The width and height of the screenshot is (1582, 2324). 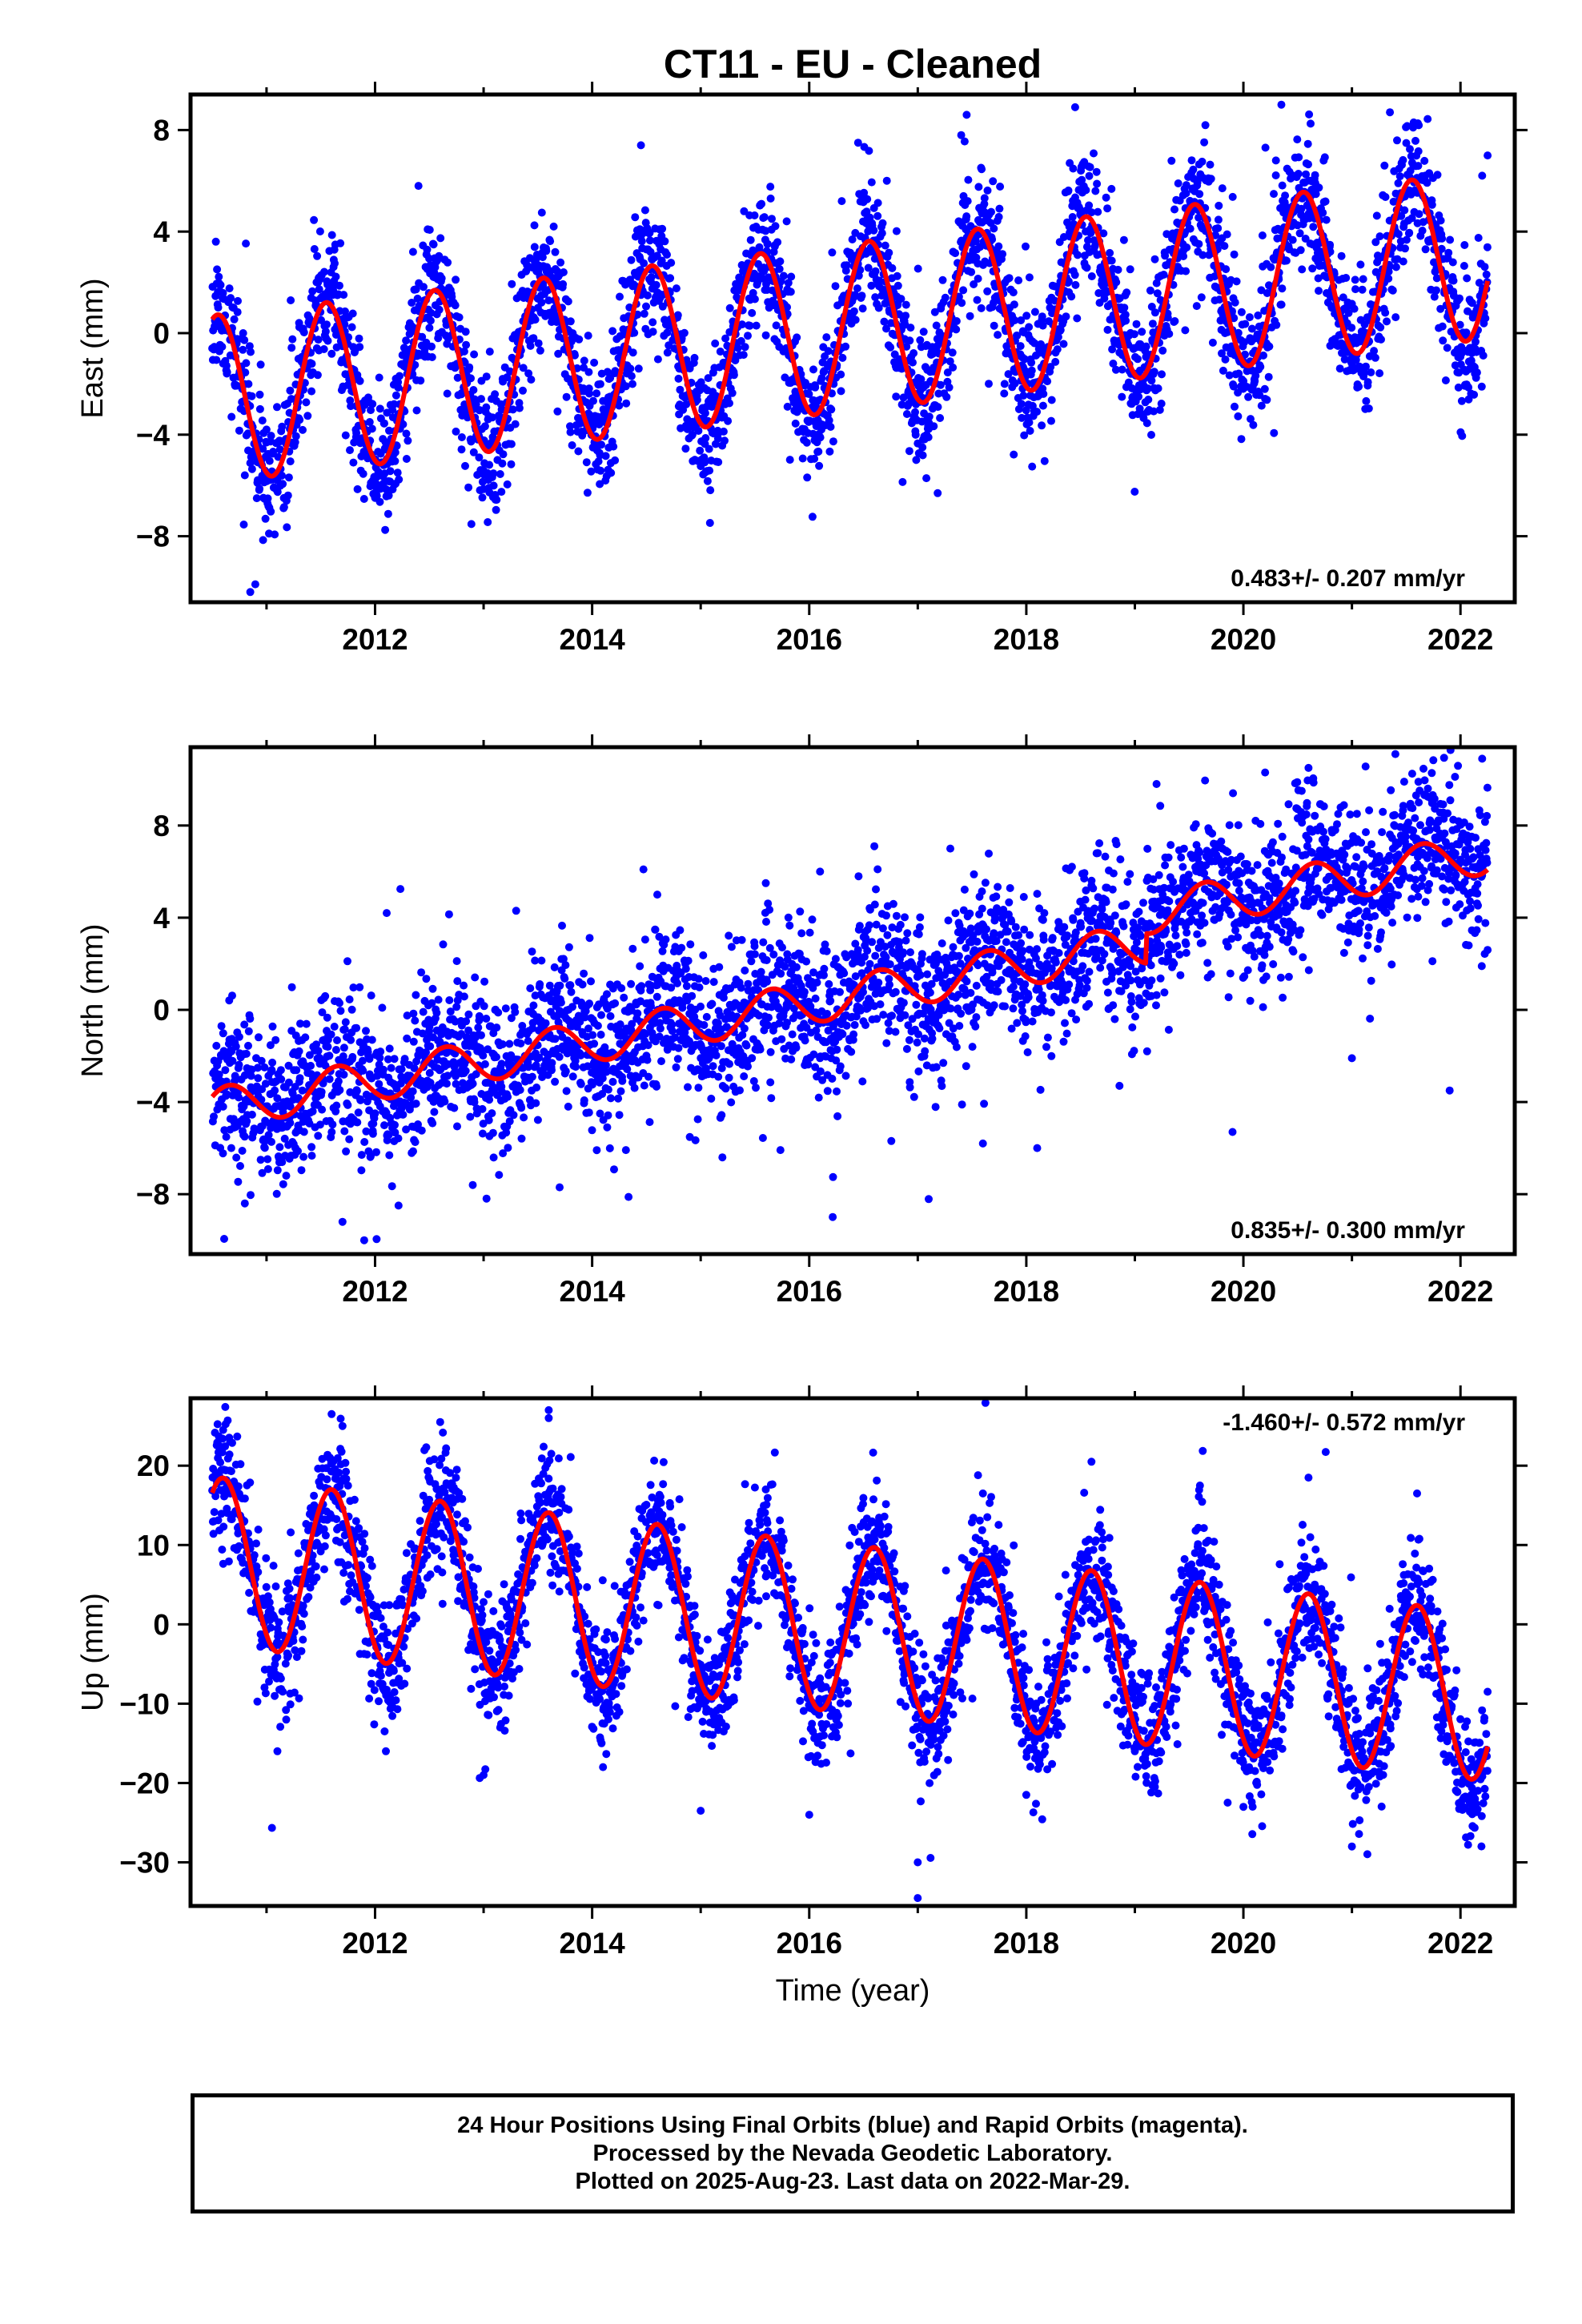 What do you see at coordinates (161, 333) in the screenshot?
I see `y-tick-label: 0` at bounding box center [161, 333].